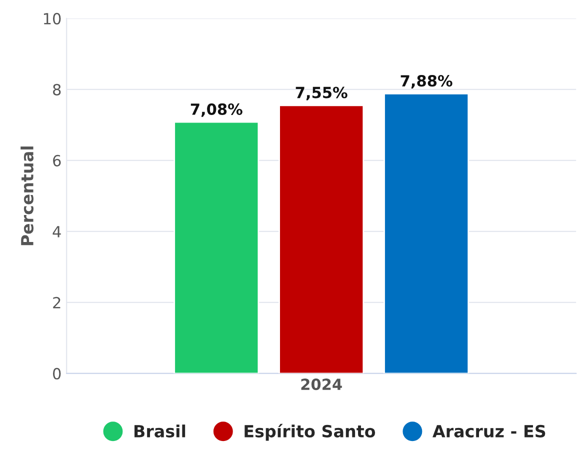 This screenshot has width=579, height=461. Describe the element at coordinates (489, 431) in the screenshot. I see `legend-label: Aracruz - ES` at that location.